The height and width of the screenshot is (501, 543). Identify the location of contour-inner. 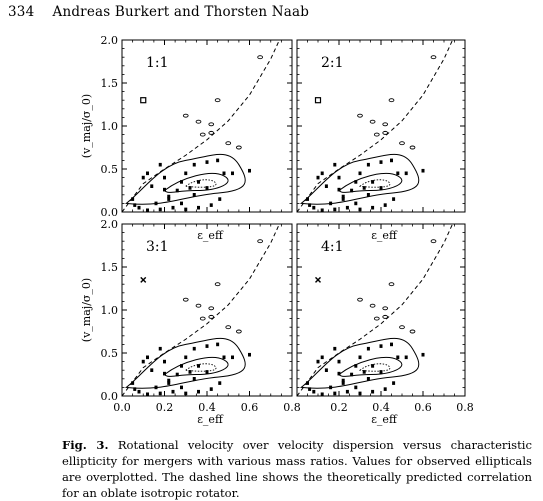
(196, 182).